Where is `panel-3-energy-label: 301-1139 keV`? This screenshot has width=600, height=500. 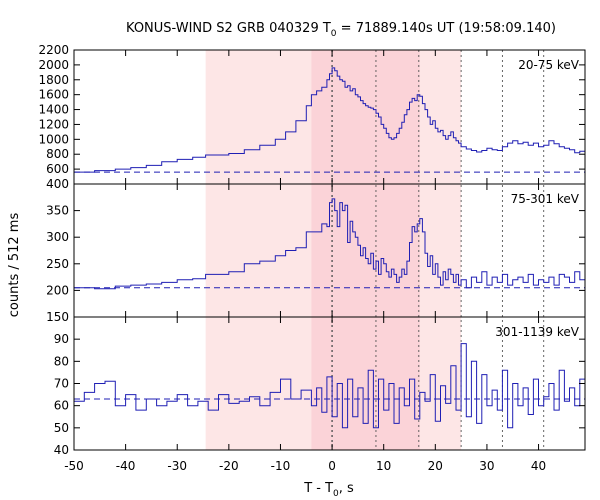 panel-3-energy-label: 301-1139 keV is located at coordinates (537, 332).